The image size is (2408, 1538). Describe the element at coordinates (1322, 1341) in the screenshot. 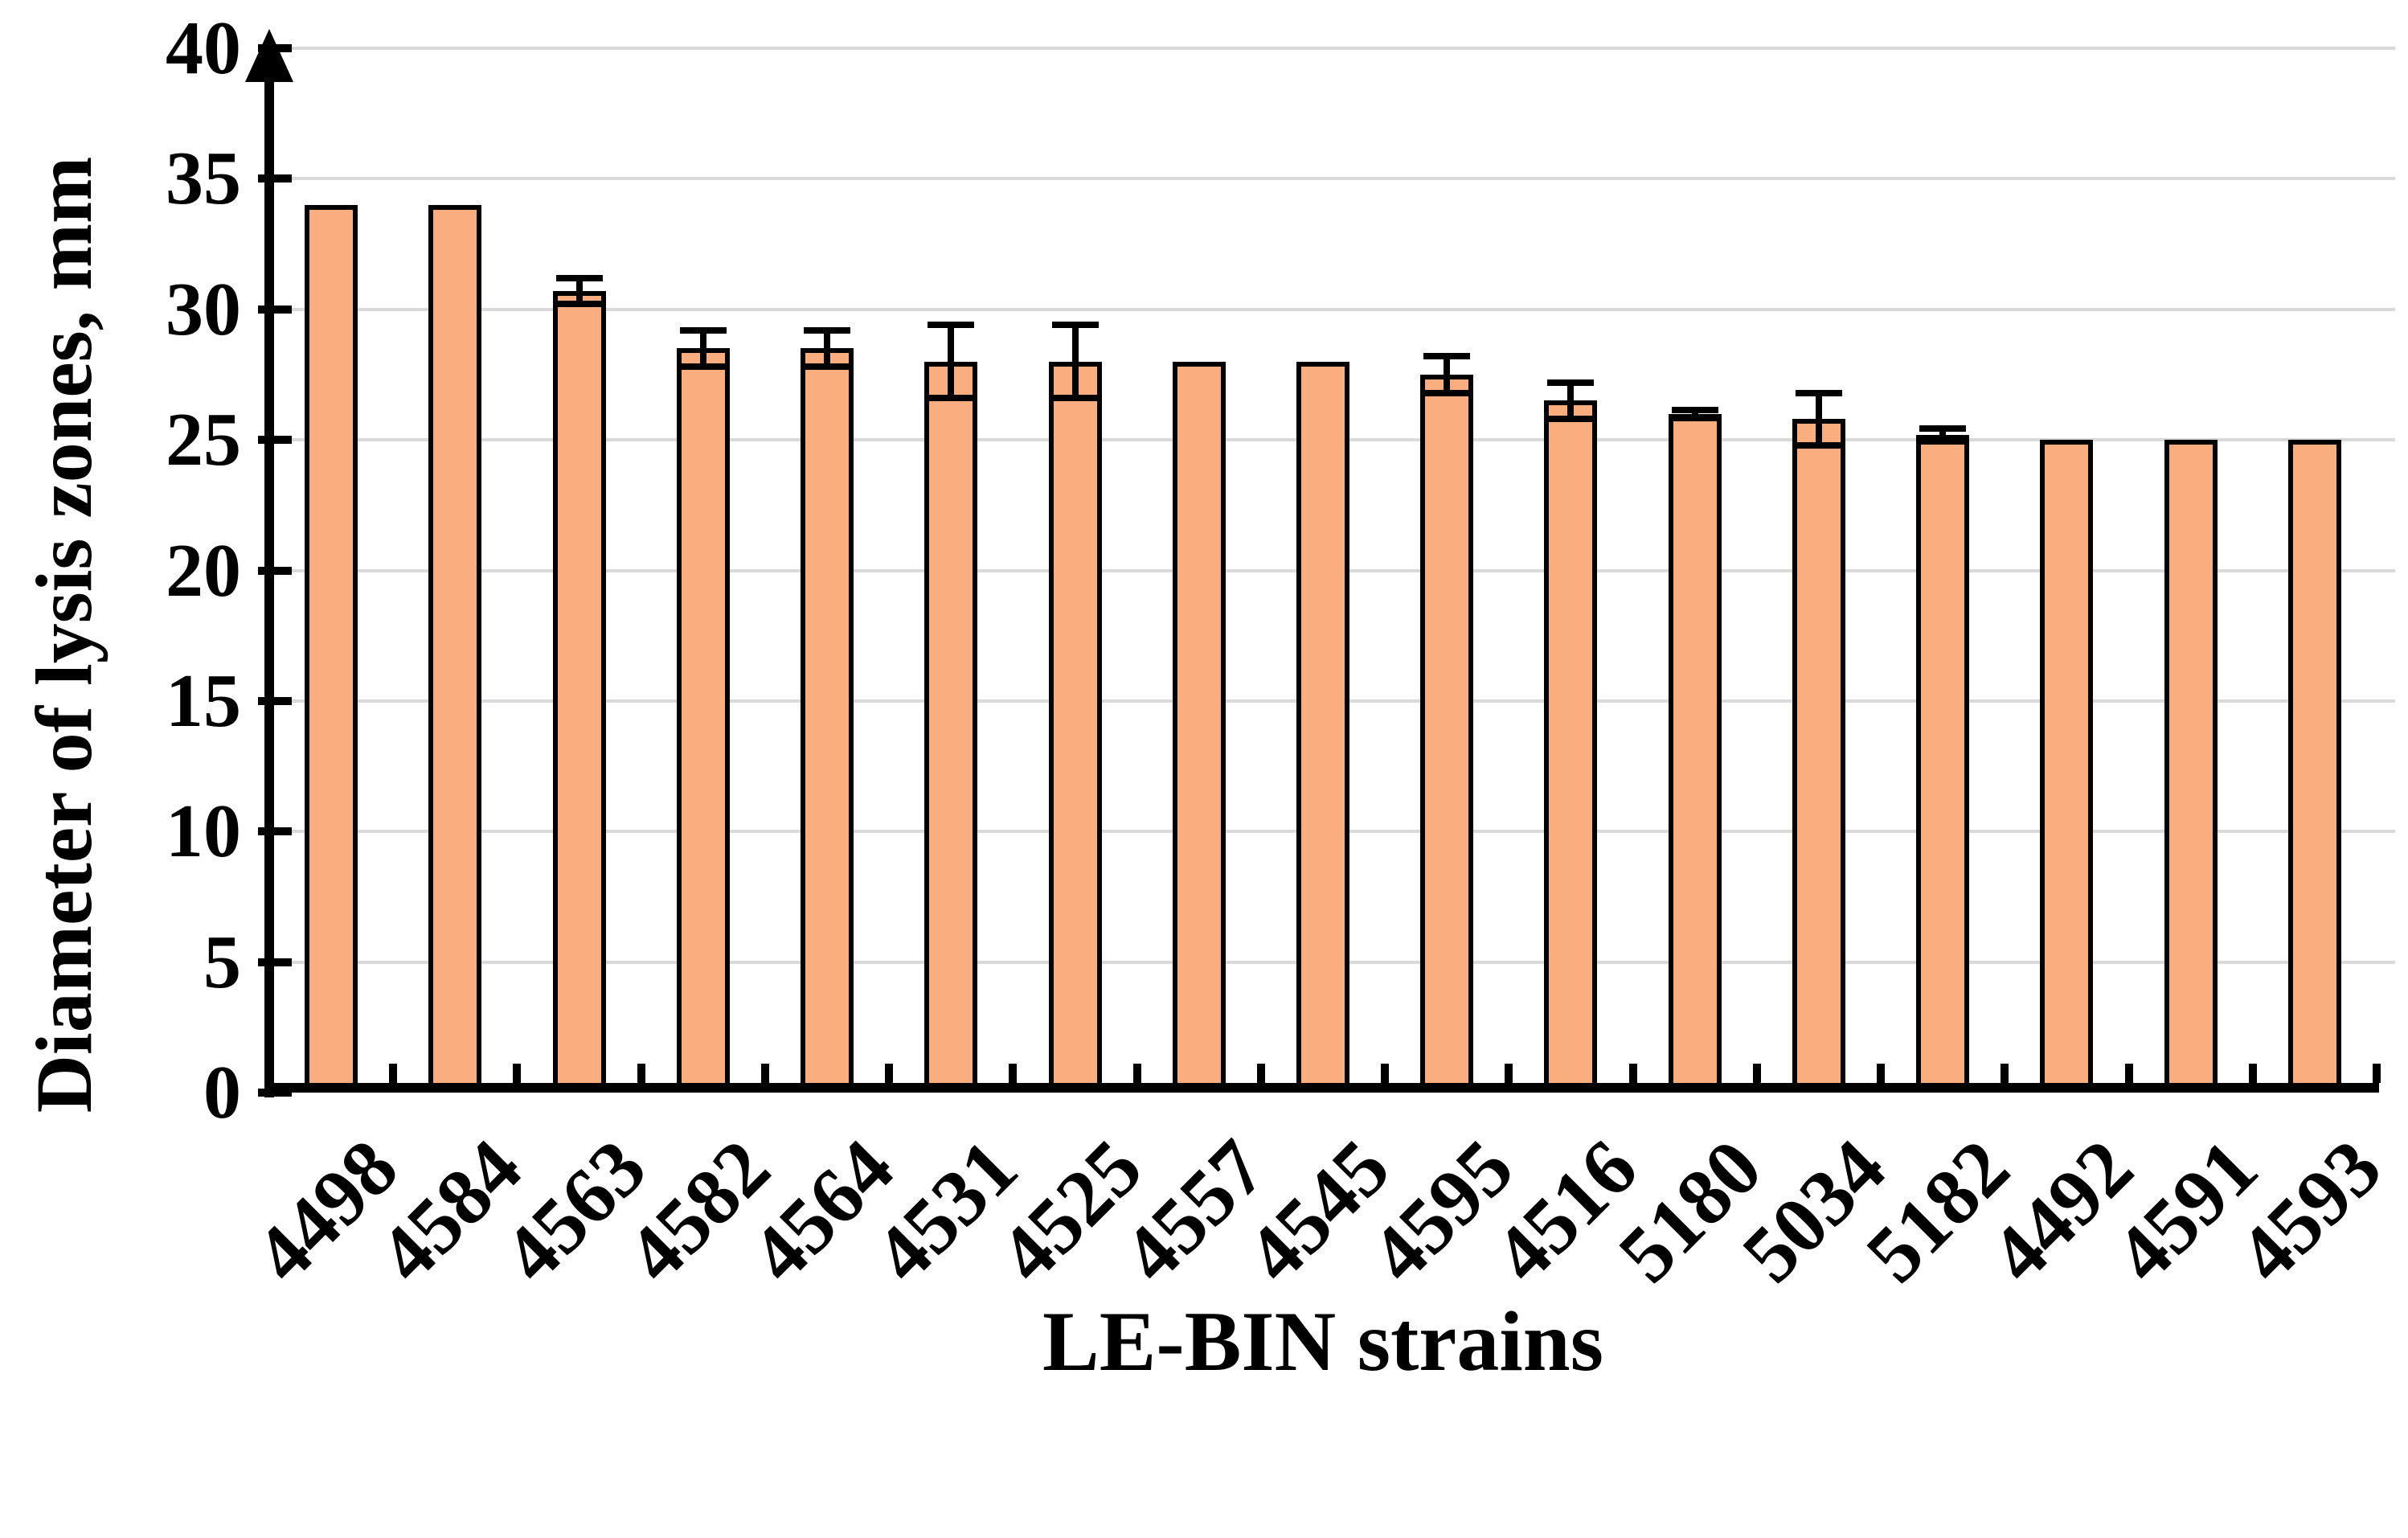

I see `x-axis-title: LE-BIN strains` at that location.